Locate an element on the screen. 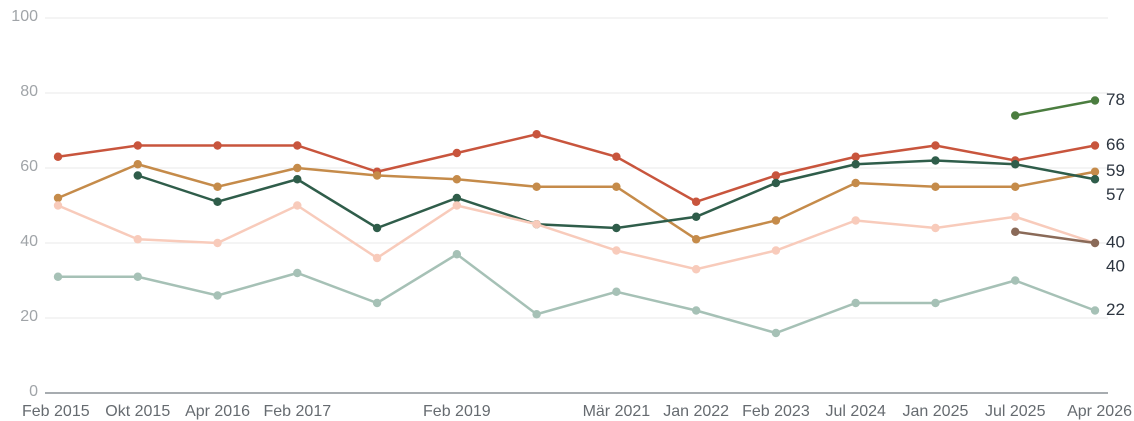  x-tick-label: Okt 2015 is located at coordinates (137, 411).